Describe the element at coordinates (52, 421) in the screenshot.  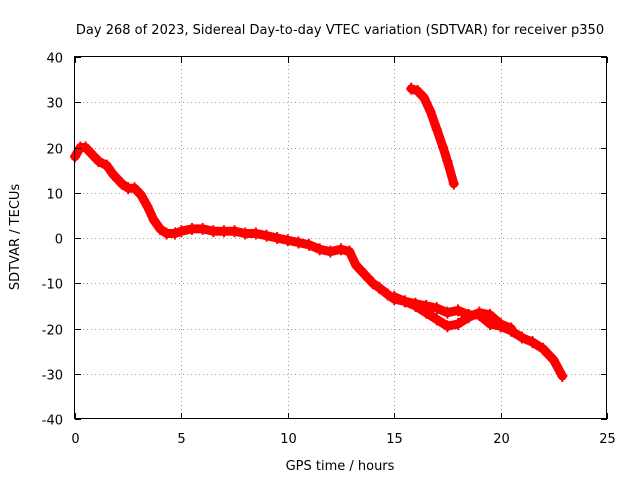
I see `y-tick-label: -40` at that location.